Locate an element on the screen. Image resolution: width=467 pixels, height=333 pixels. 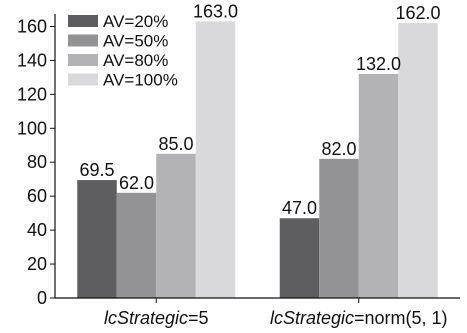
legend-label-3: AV=80% is located at coordinates (135, 60).